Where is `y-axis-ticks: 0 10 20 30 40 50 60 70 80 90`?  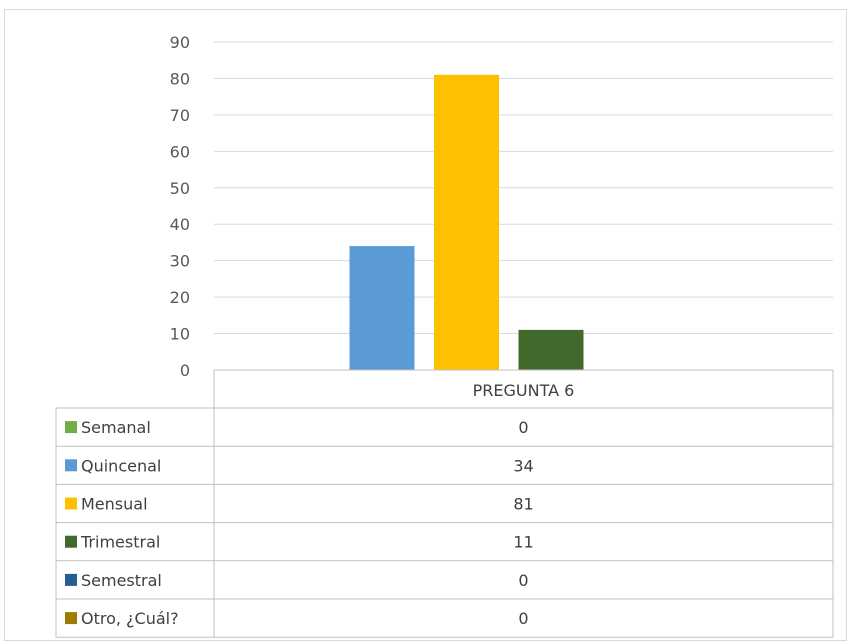
y-axis-ticks: 0 10 20 30 40 50 60 70 80 90 is located at coordinates (180, 206).